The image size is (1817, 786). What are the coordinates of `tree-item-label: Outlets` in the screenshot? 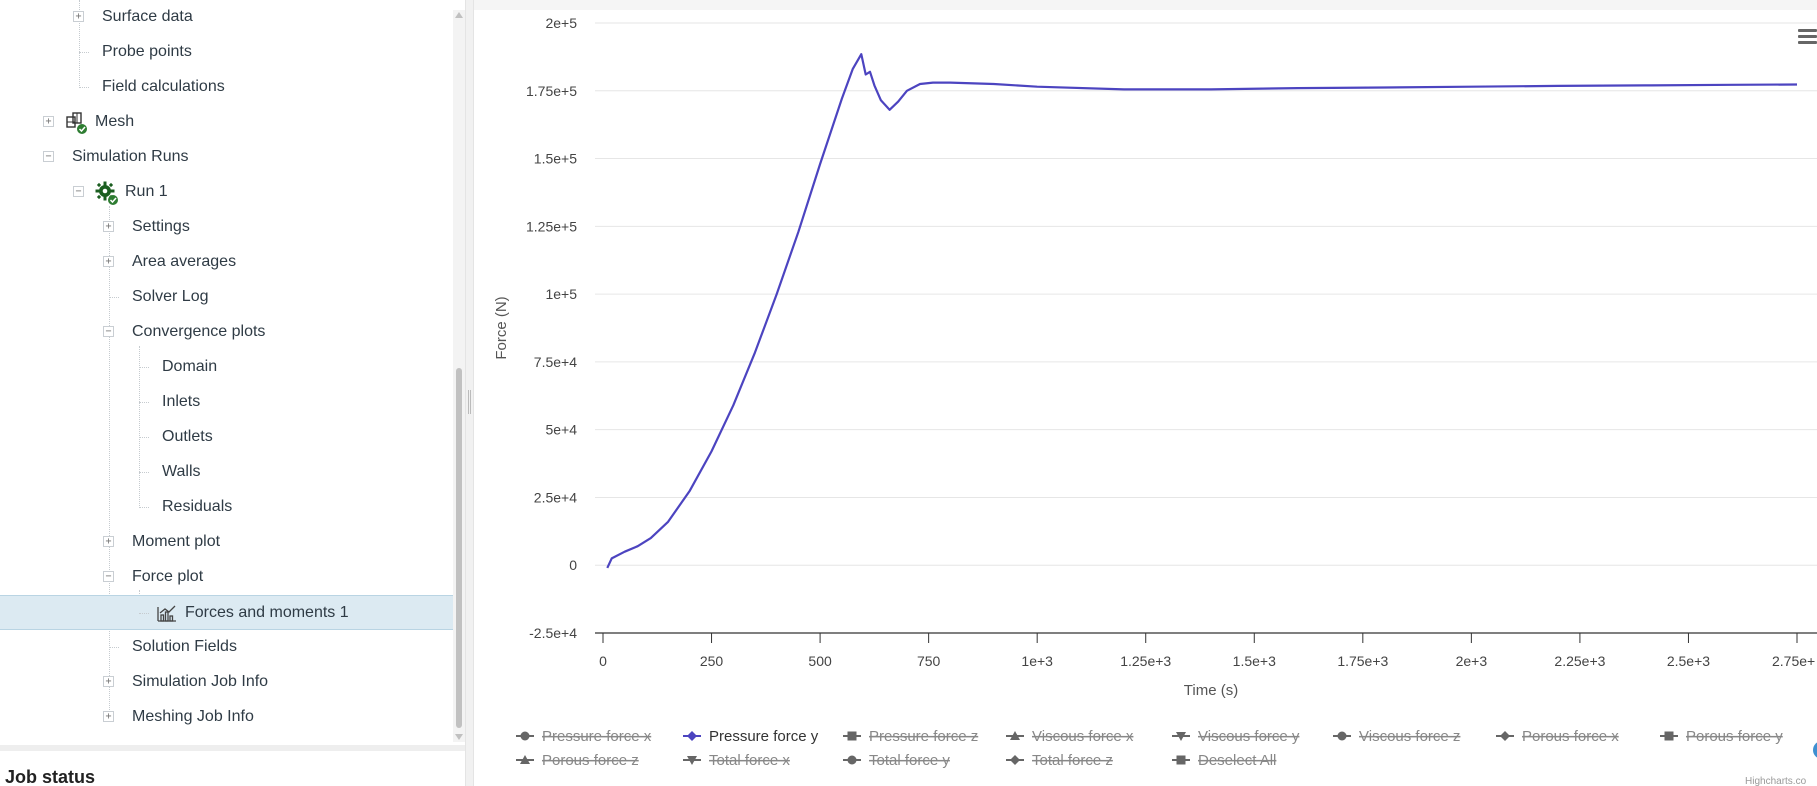 It's located at (187, 436).